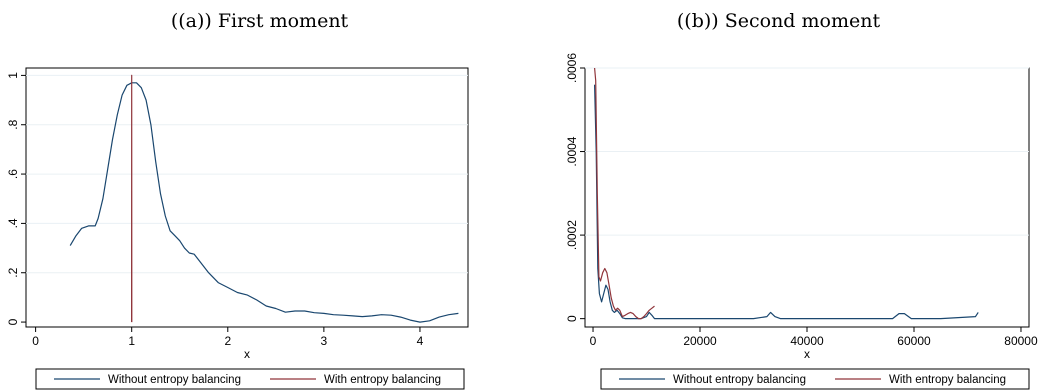  Describe the element at coordinates (227, 341) in the screenshot. I see `x-tick-label: 2` at that location.